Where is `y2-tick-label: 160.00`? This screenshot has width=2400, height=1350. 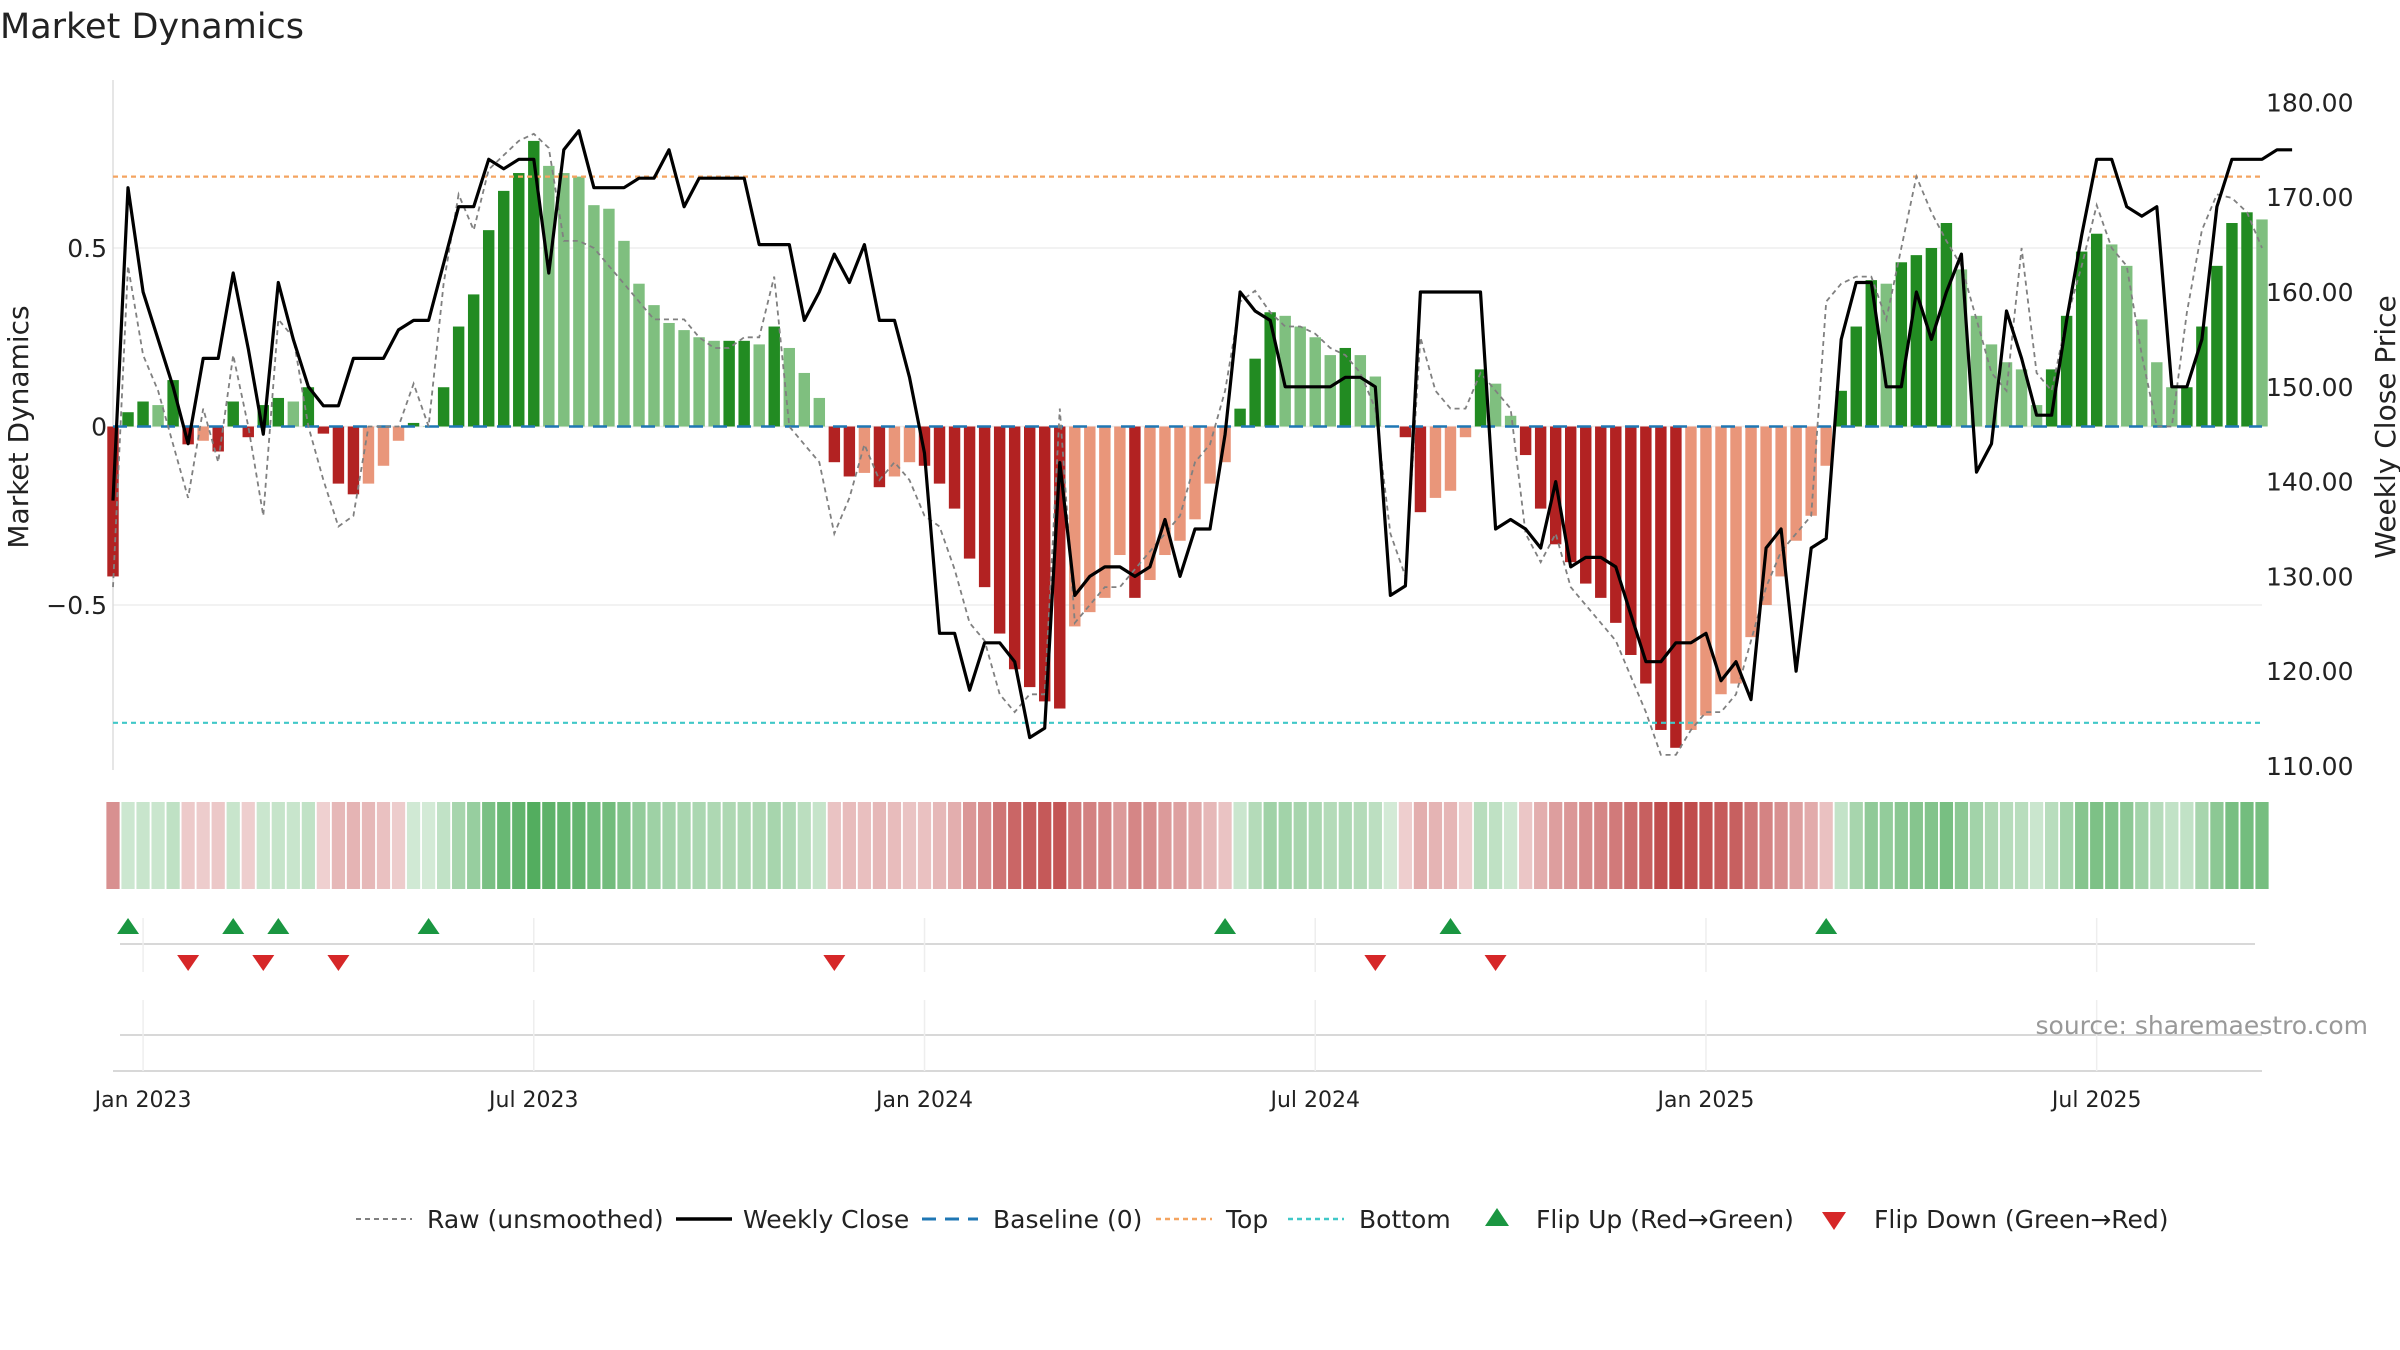 y2-tick-label: 160.00 is located at coordinates (2309, 292).